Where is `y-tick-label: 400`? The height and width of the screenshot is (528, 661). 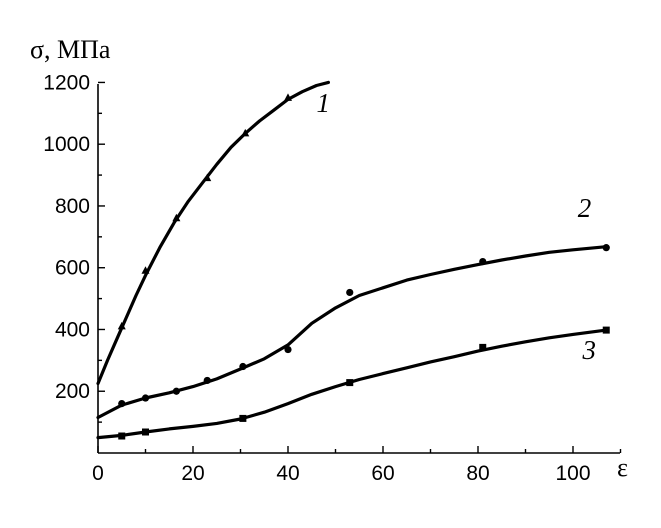 y-tick-label: 400 is located at coordinates (72, 329).